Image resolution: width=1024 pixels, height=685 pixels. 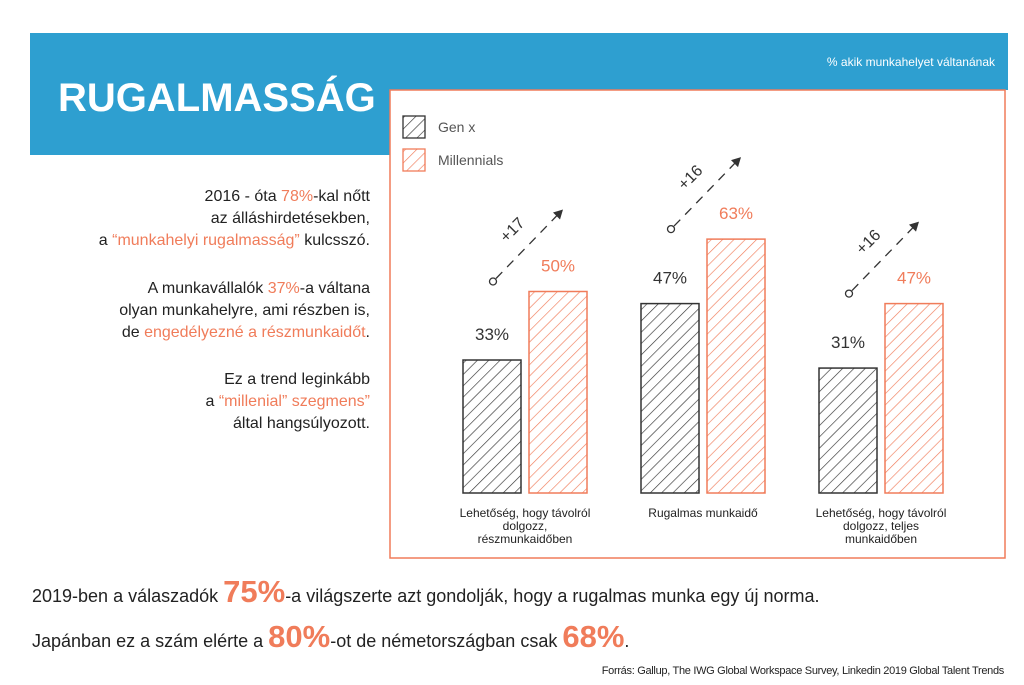 What do you see at coordinates (492, 334) in the screenshot?
I see `value-label: 33%` at bounding box center [492, 334].